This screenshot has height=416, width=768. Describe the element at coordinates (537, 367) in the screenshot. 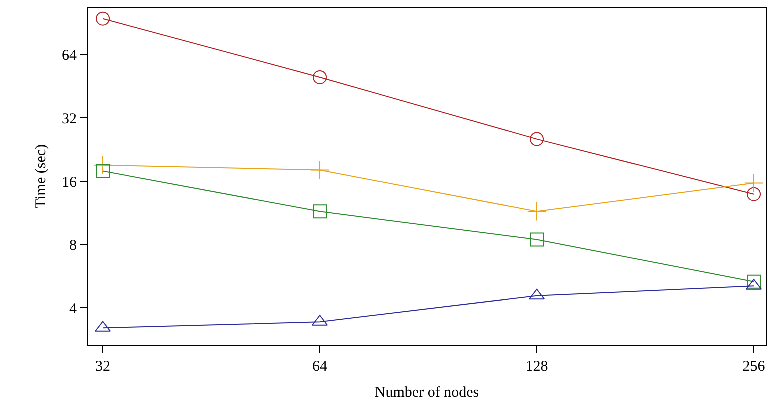

I see `x-tick-label: 128` at that location.